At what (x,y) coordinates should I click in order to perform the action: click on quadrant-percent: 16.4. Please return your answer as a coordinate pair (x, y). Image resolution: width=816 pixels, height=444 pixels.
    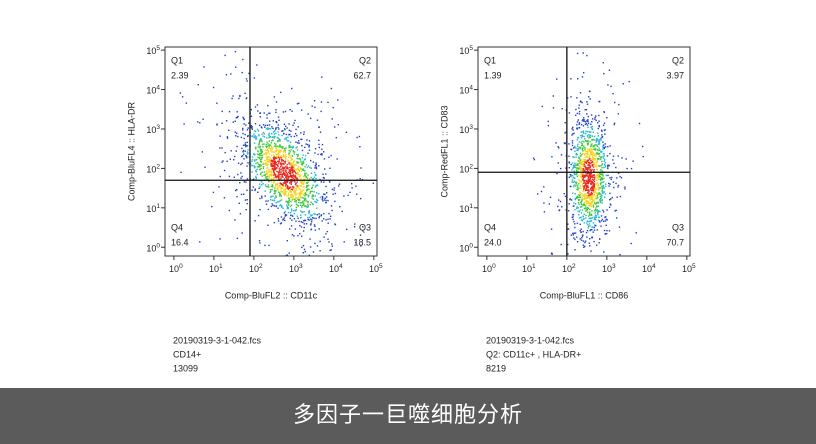
    Looking at the image, I should click on (180, 242).